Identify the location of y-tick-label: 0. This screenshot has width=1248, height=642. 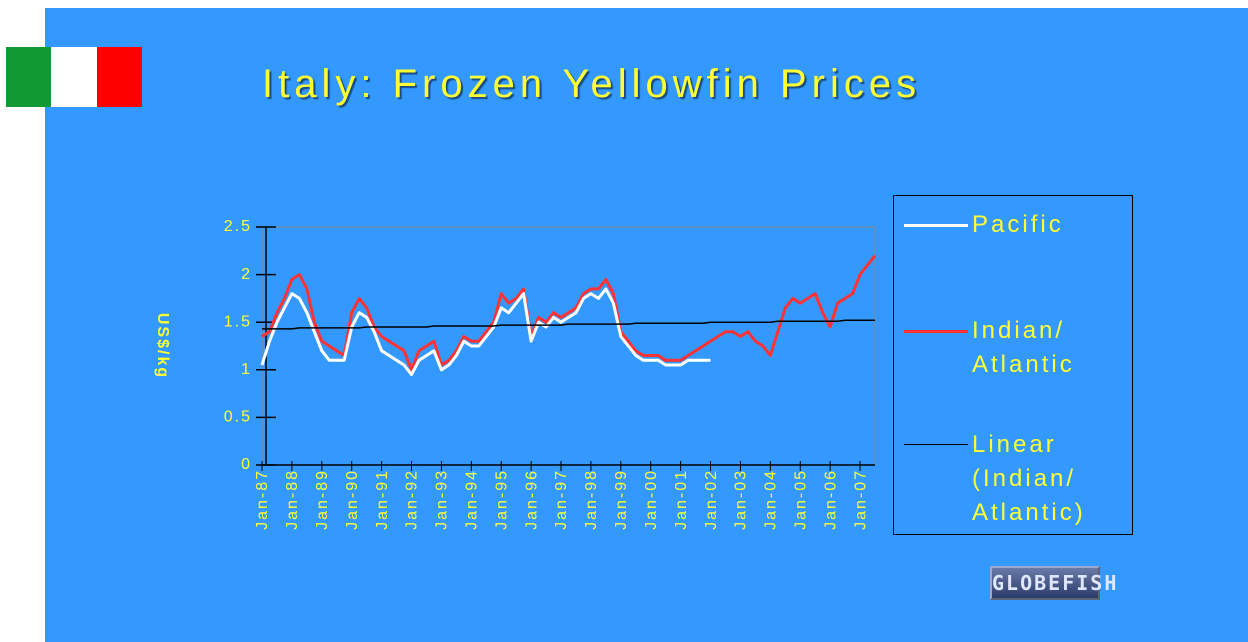
(246, 464).